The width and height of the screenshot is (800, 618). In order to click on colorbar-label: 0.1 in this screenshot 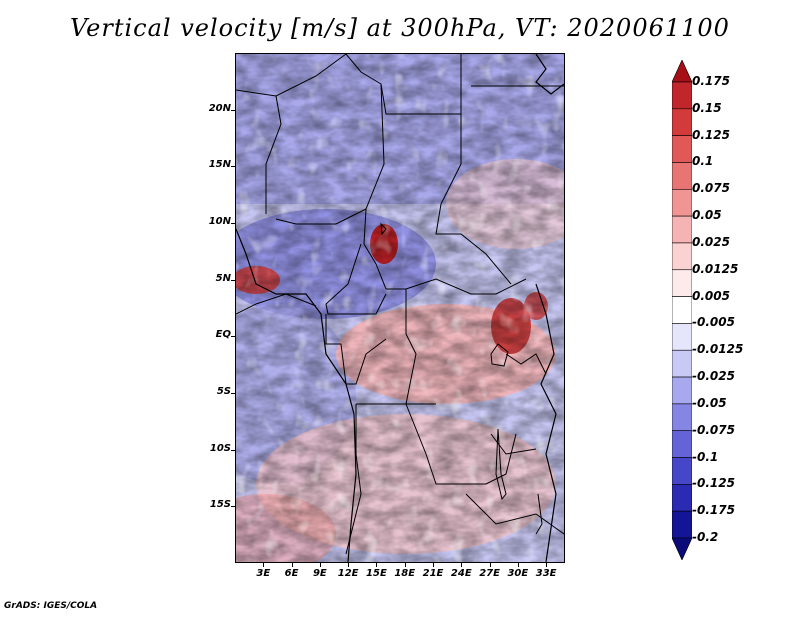, I will do `click(703, 161)`.